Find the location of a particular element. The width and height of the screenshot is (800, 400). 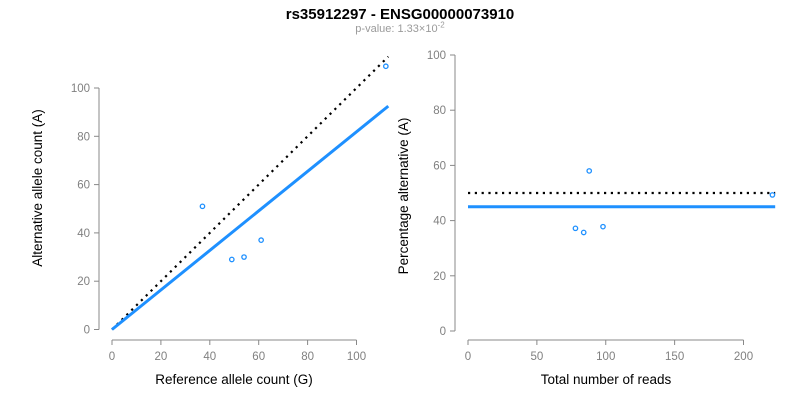

plot-title: rs35912297 - ENSG00000073910 is located at coordinates (400, 14).